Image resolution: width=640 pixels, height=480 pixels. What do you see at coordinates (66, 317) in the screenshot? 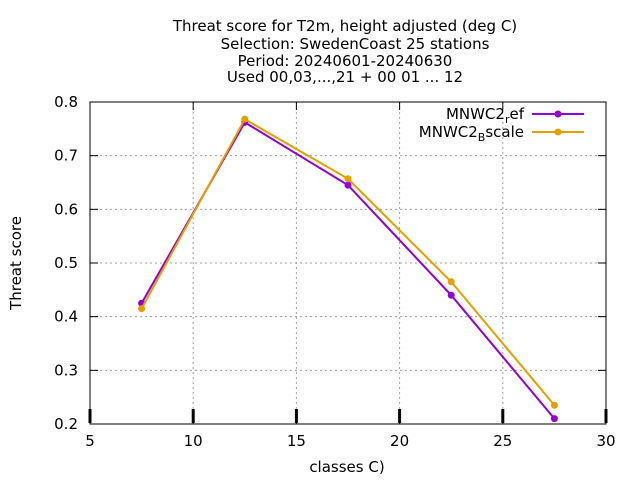
I see `y-tick-label: 0.4` at bounding box center [66, 317].